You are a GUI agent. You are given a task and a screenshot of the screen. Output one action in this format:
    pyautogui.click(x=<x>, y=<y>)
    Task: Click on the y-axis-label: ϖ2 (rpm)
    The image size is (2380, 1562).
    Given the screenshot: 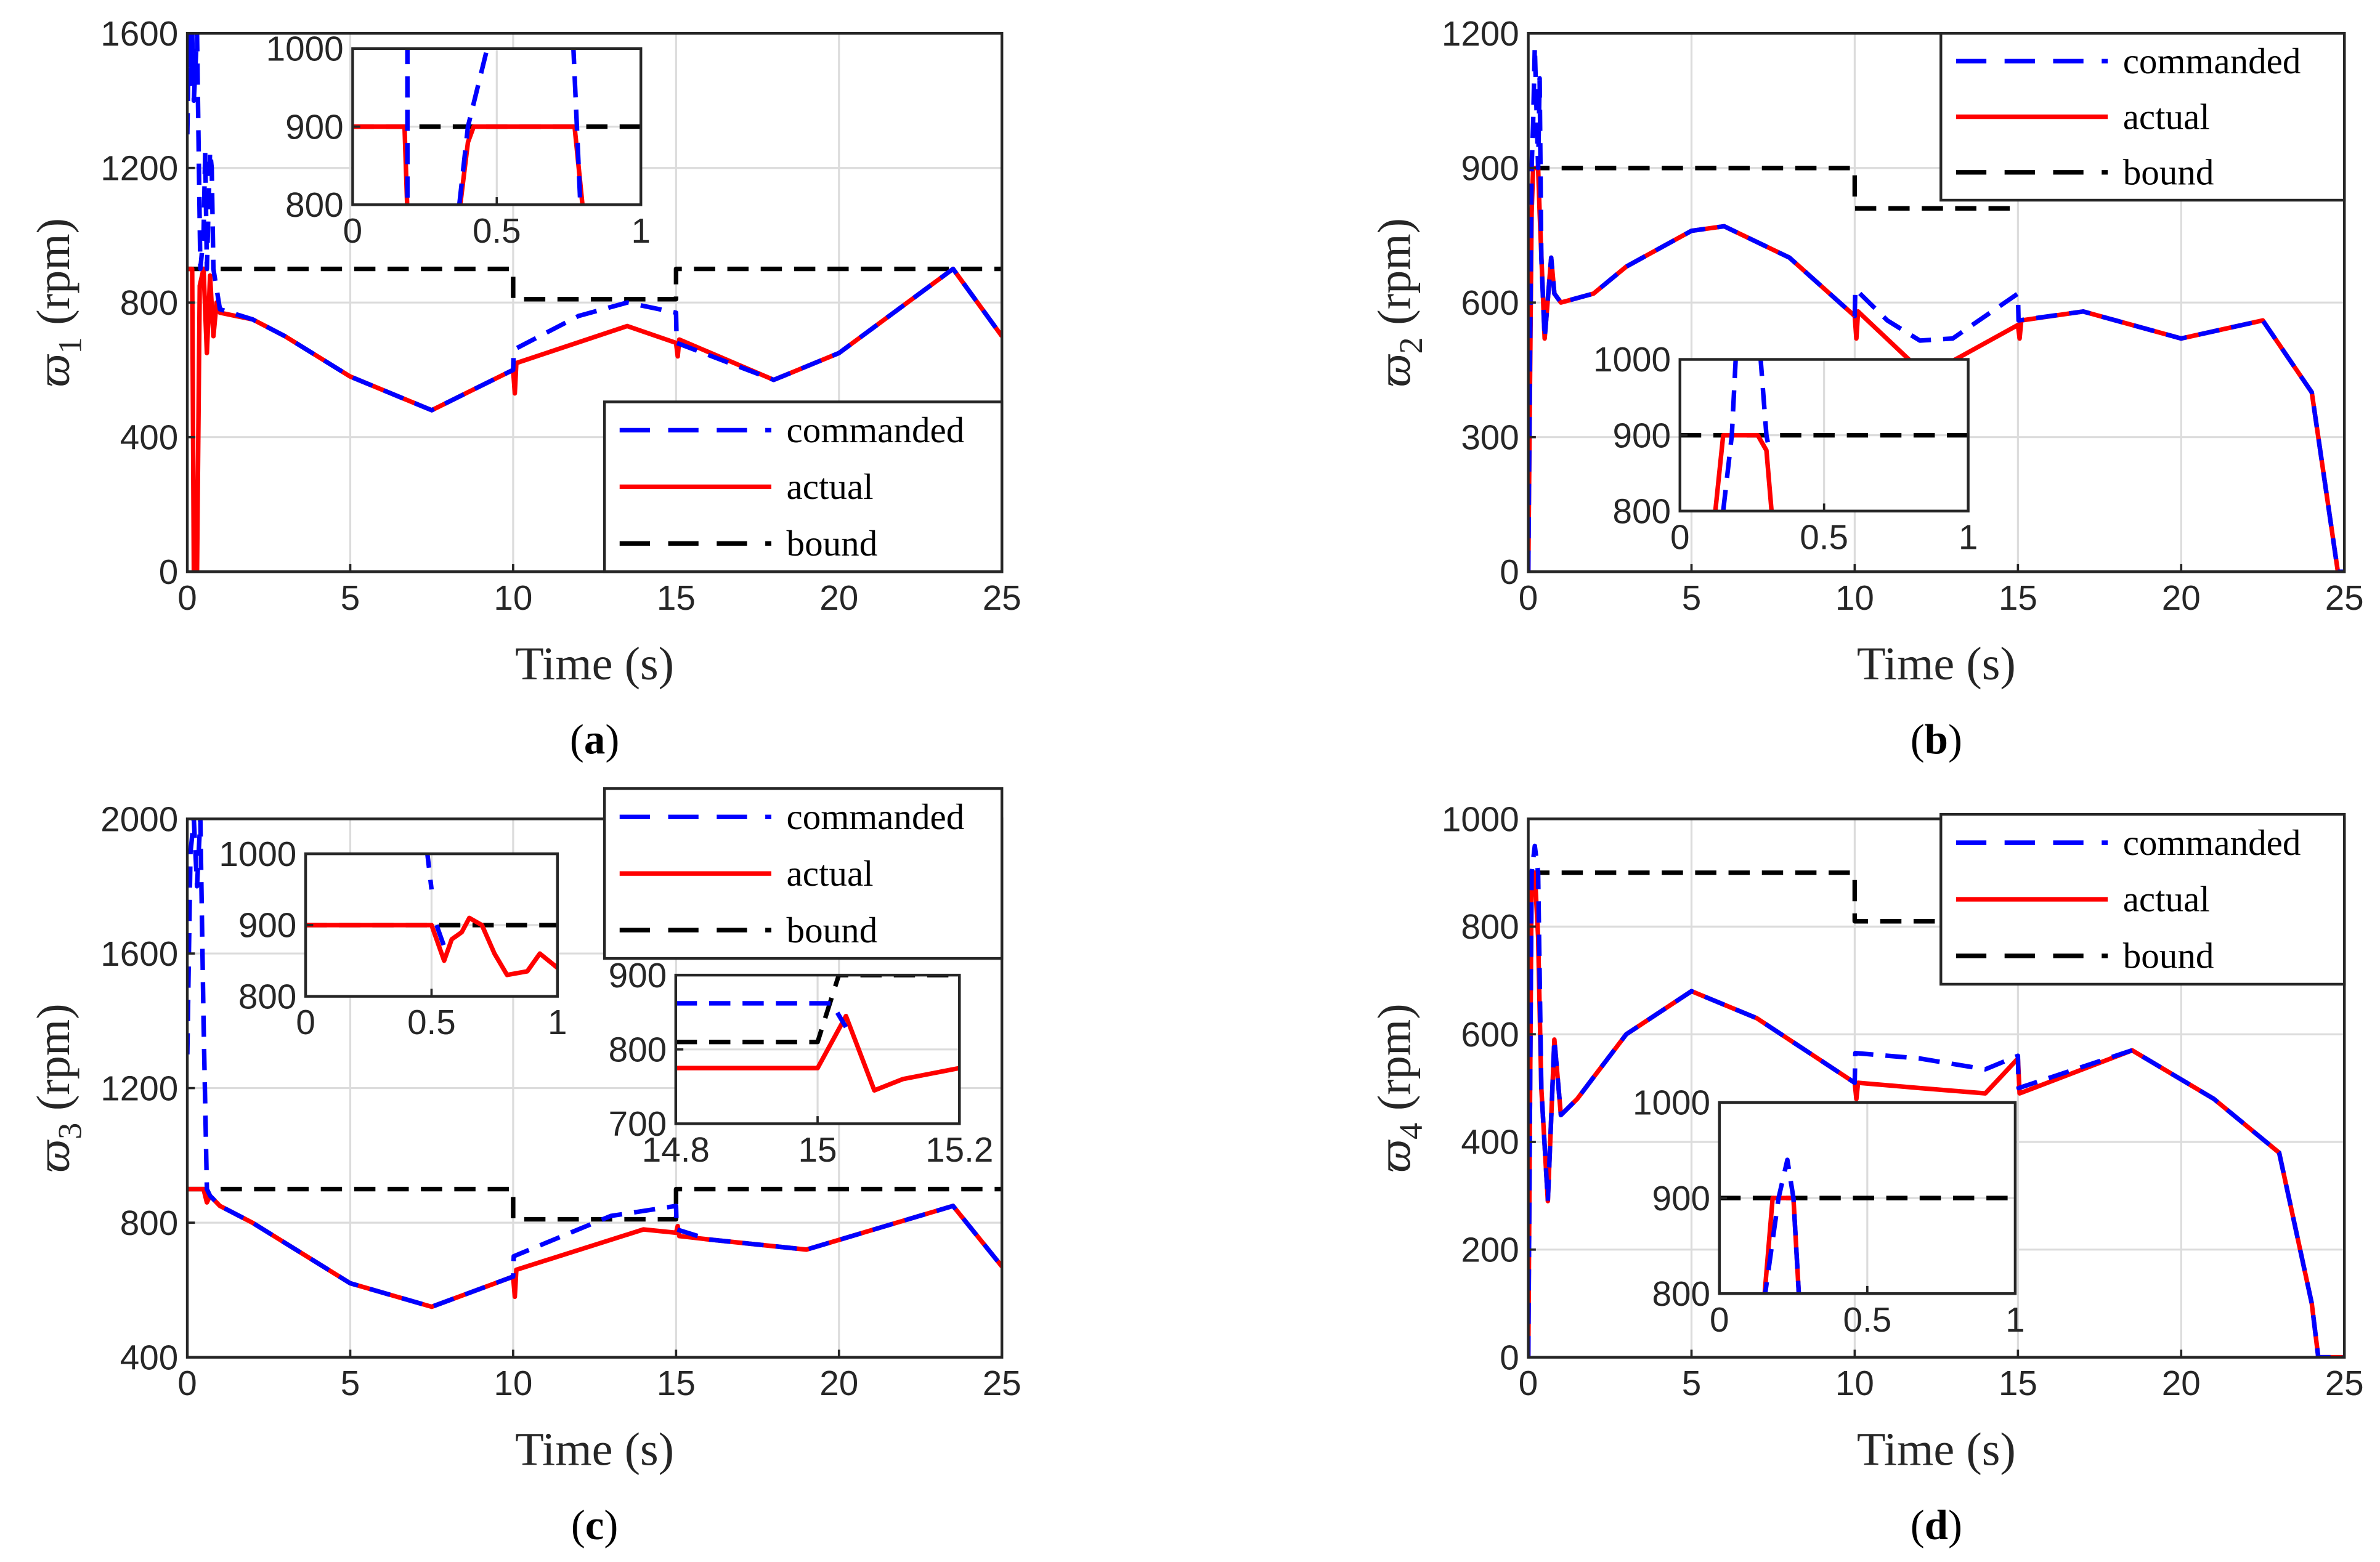 What is the action you would take?
    pyautogui.click(x=1399, y=302)
    